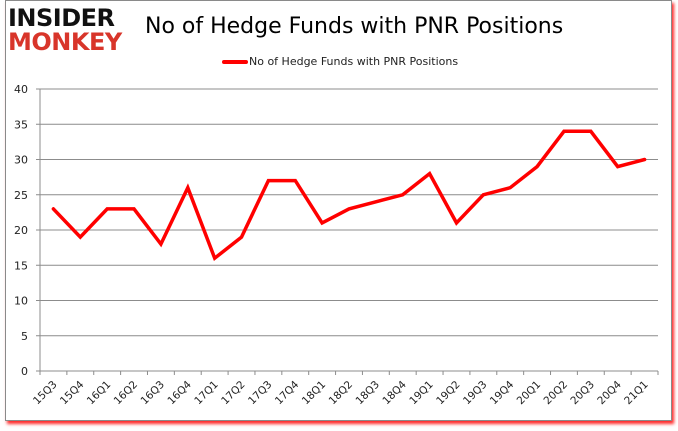 This screenshot has height=431, width=678. I want to click on y-tick-label: 5, so click(24, 336).